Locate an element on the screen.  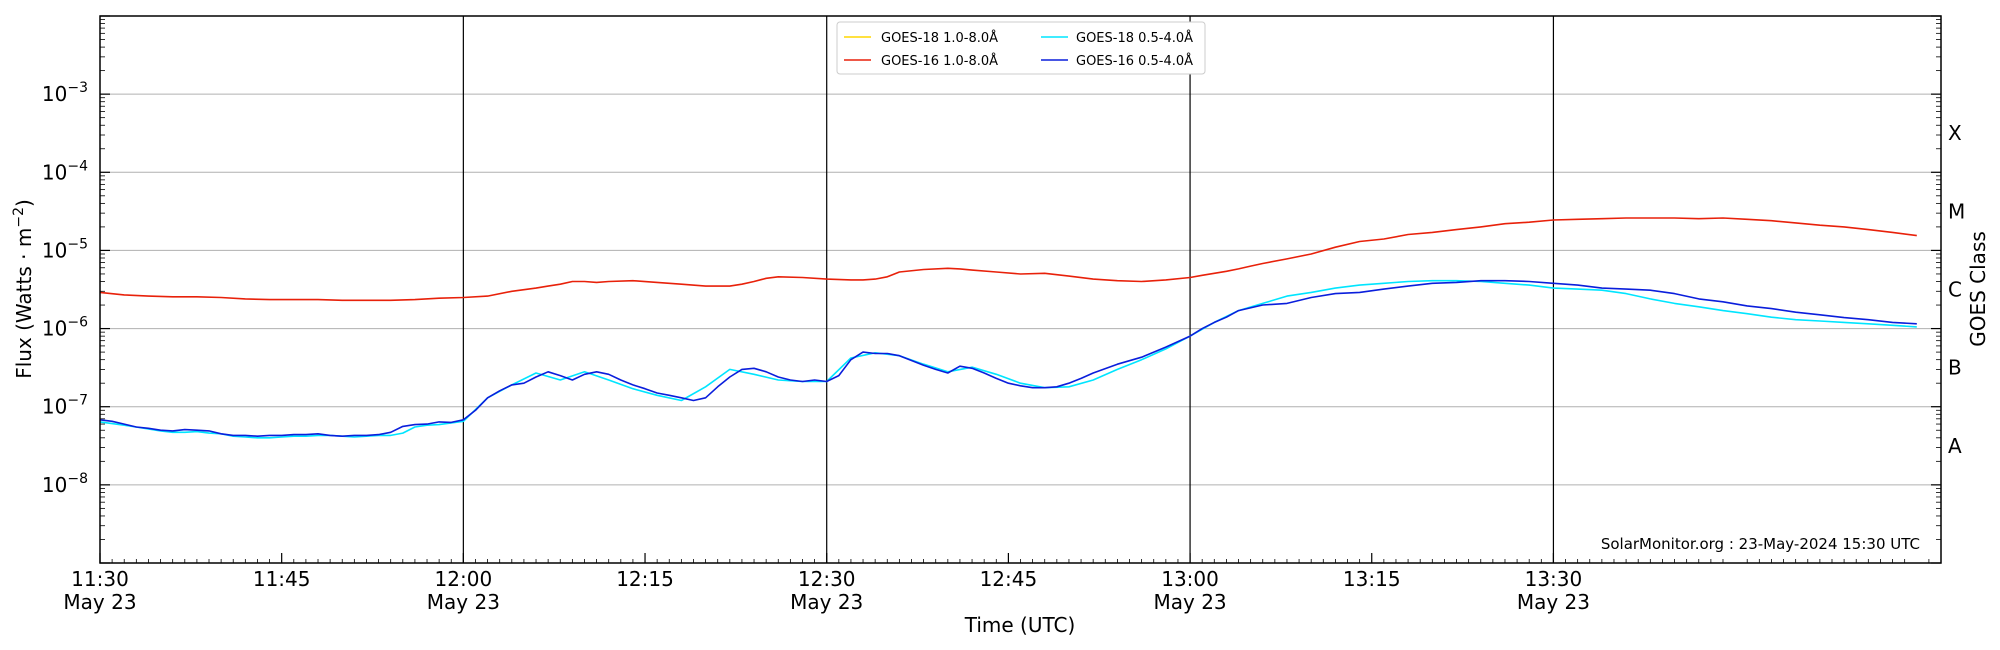
y-tick-label: 10⁻⁶ is located at coordinates (65, 328).